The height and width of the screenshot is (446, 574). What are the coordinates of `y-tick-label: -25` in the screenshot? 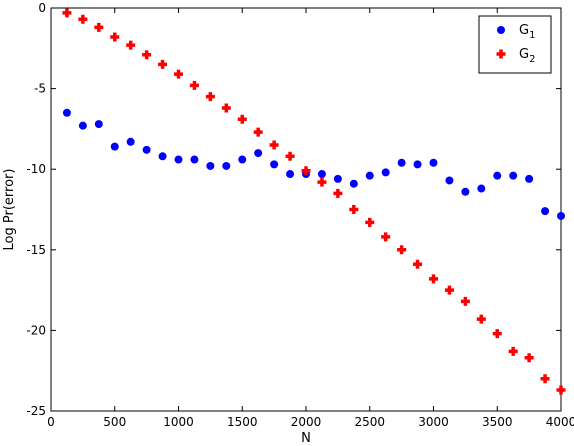 It's located at (36, 411).